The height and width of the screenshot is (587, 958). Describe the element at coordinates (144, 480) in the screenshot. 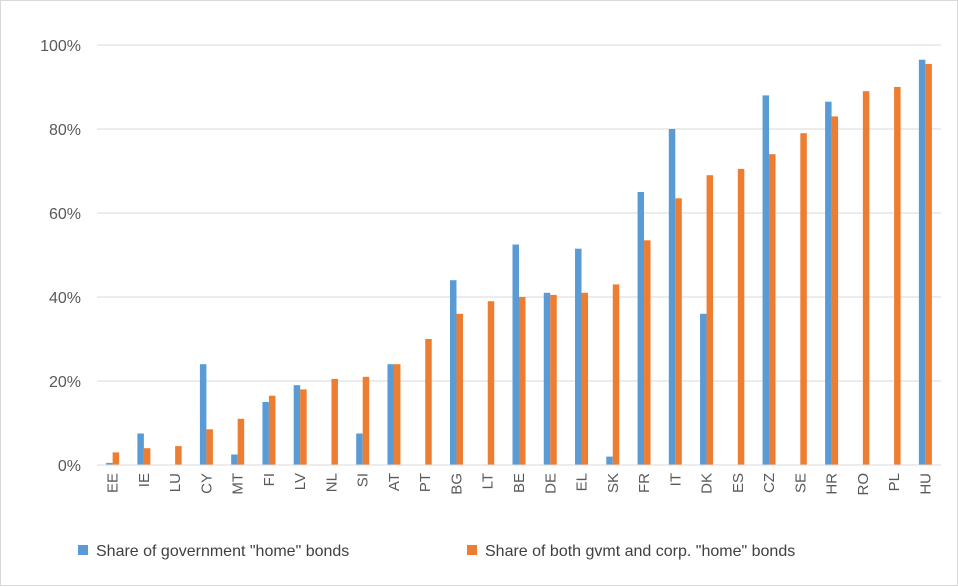

I see `category-label-ie: IE` at that location.